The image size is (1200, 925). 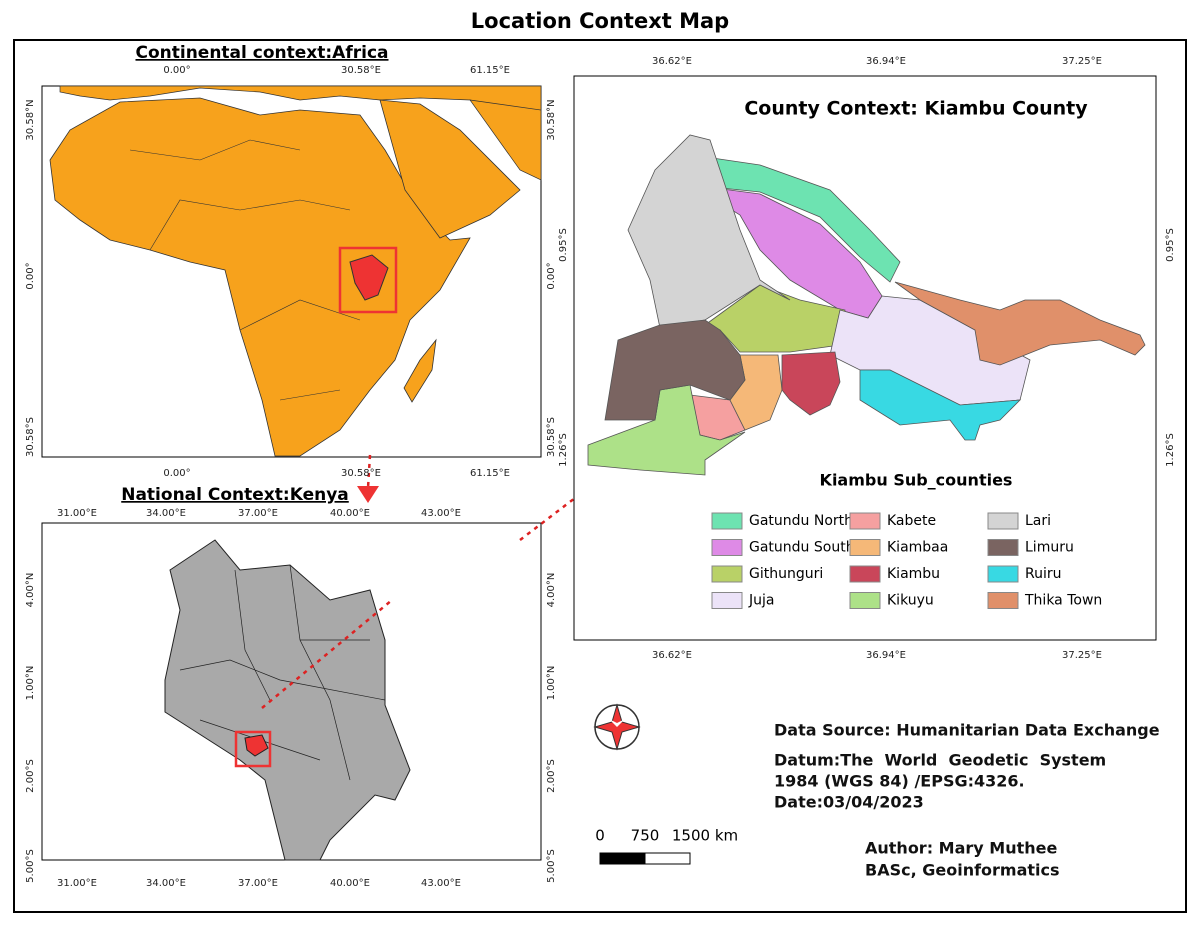 I want to click on scale-label: 750, so click(x=645, y=836).